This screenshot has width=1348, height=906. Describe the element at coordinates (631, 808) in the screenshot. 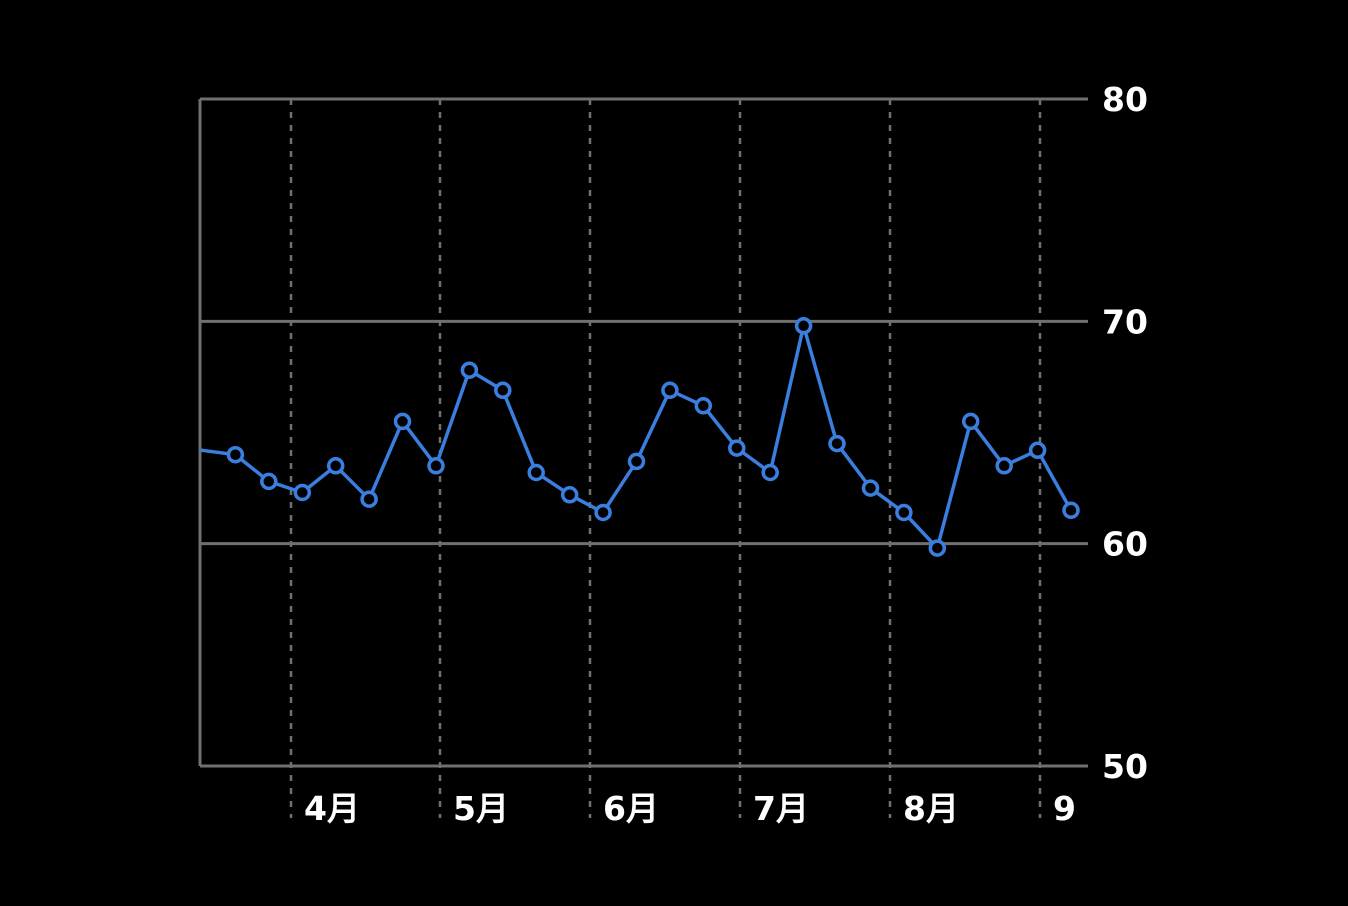

I see `x-tick-label-3: 6月` at that location.